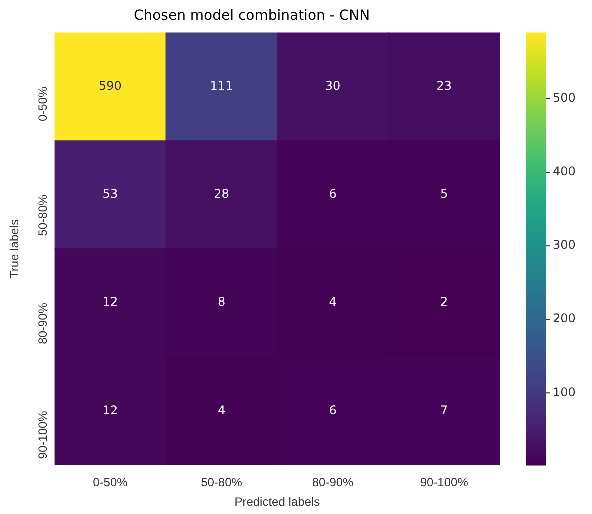 This screenshot has width=592, height=514. What do you see at coordinates (444, 302) in the screenshot?
I see `data-label: 2` at bounding box center [444, 302].